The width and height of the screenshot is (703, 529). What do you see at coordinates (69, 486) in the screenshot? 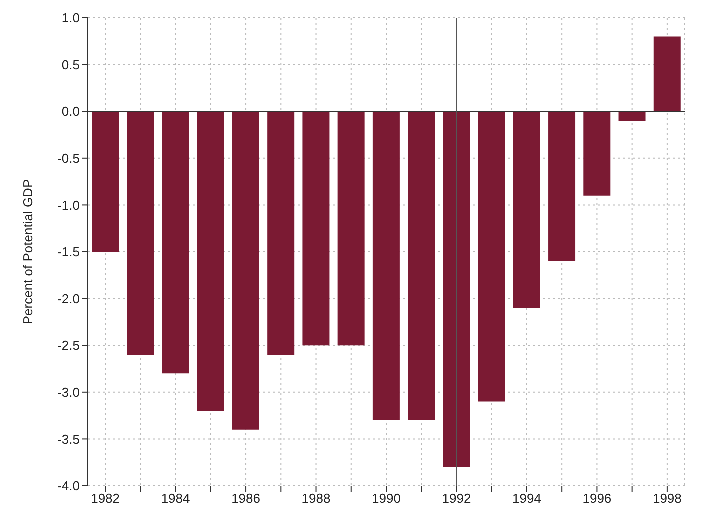
I see `y-tick-label: -4.0` at bounding box center [69, 486].